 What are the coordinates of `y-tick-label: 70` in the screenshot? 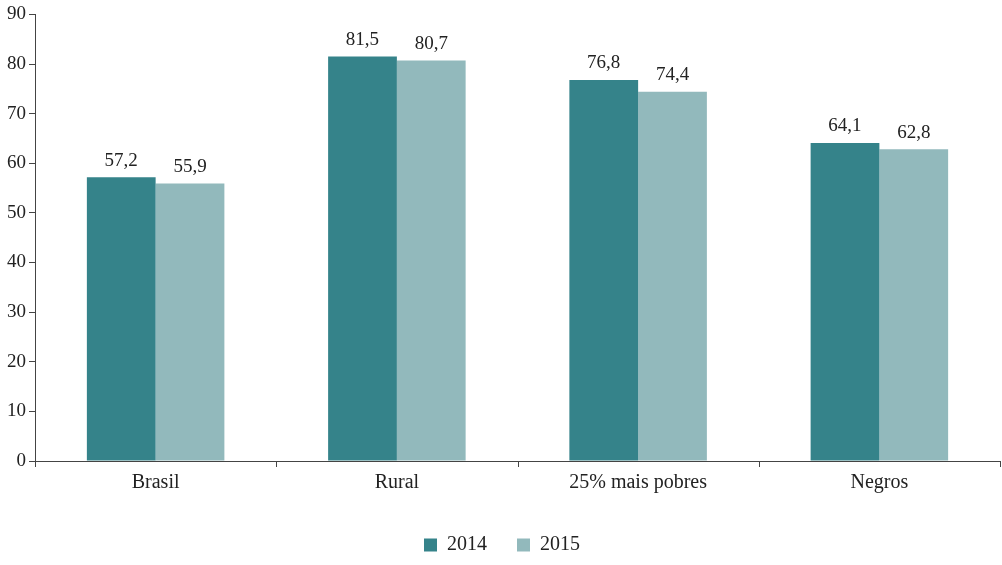 It's located at (16, 112).